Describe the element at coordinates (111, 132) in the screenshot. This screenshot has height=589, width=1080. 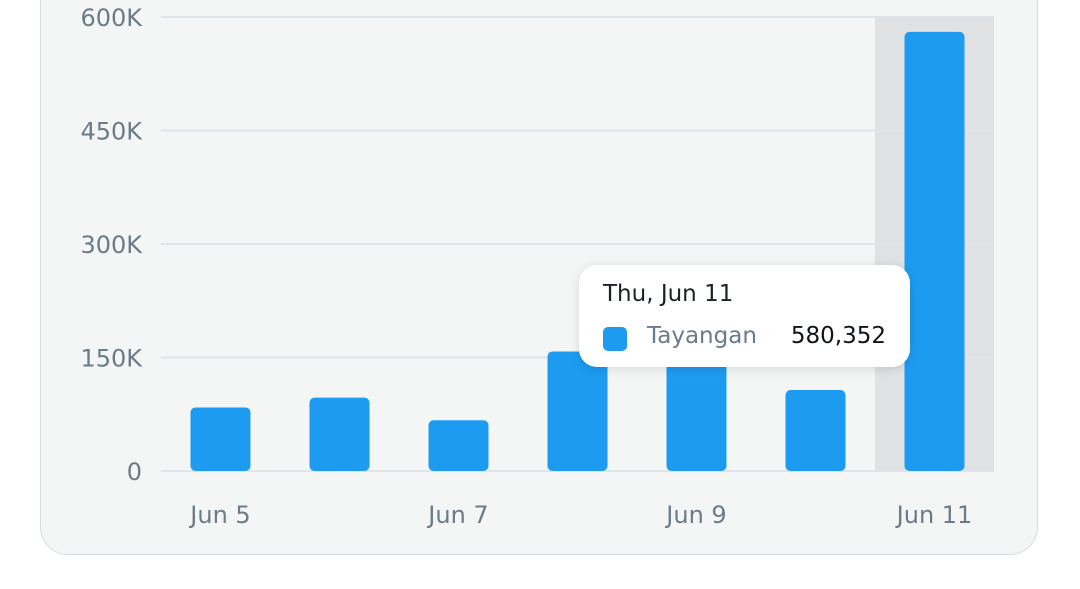
I see `y-tick-label: 450K` at that location.